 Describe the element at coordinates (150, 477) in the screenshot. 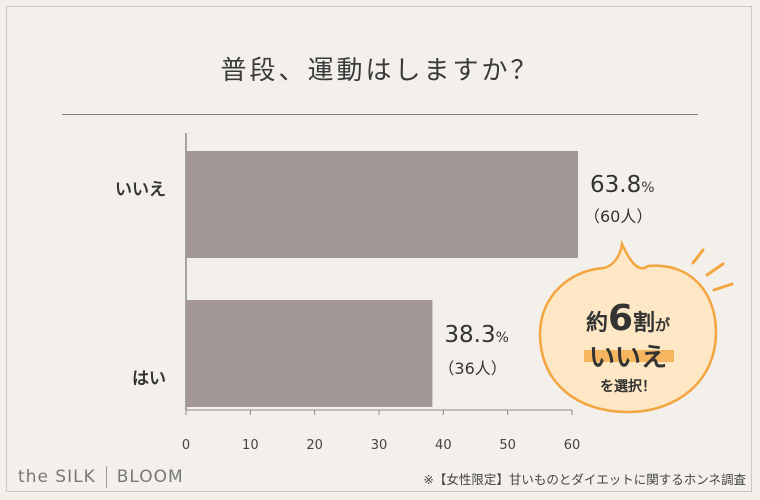

I see `brand-name-right: BLOOM` at that location.